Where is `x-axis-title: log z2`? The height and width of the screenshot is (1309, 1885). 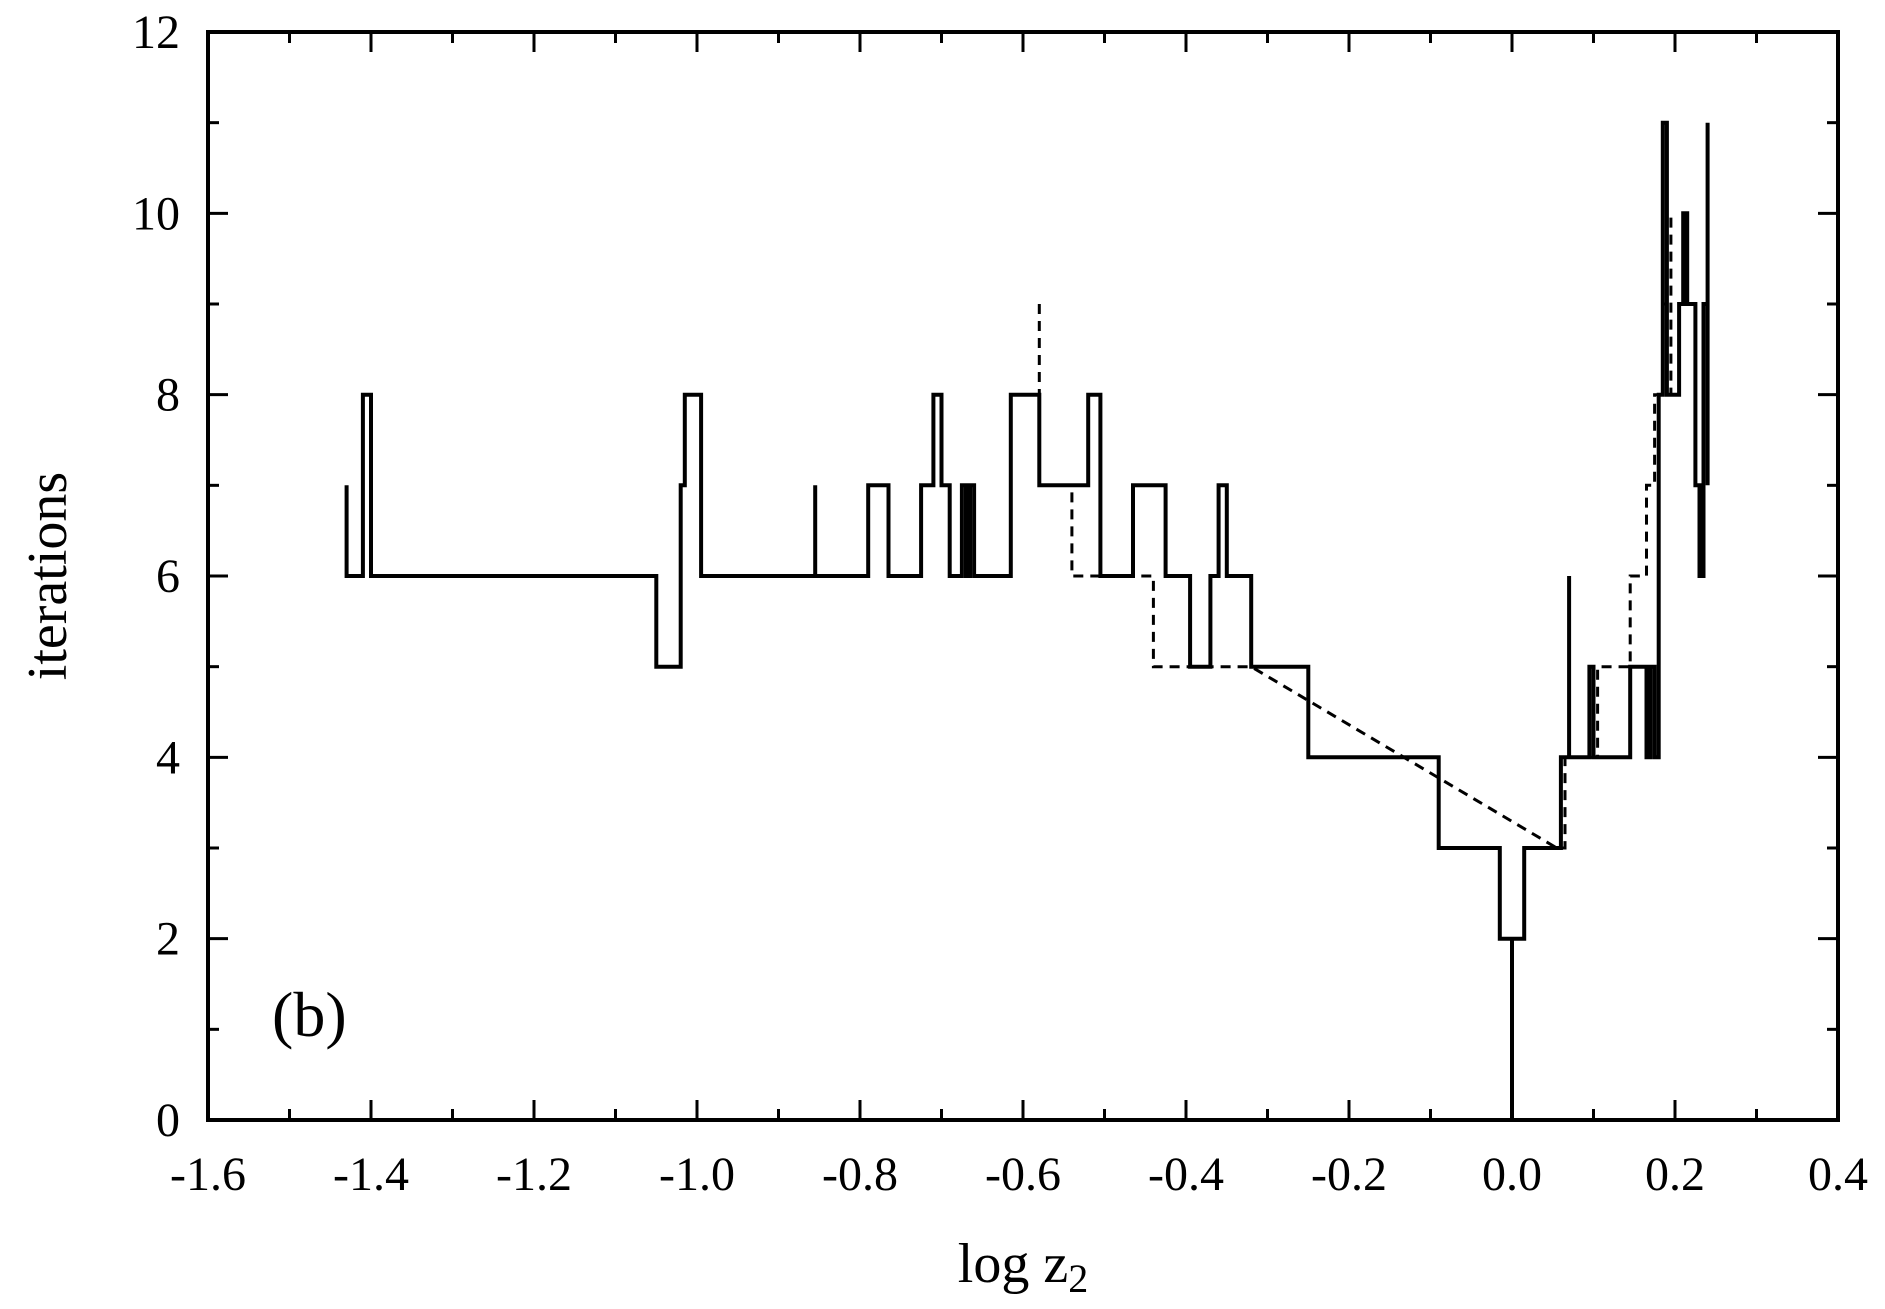
x-axis-title: log z2 is located at coordinates (1023, 1267).